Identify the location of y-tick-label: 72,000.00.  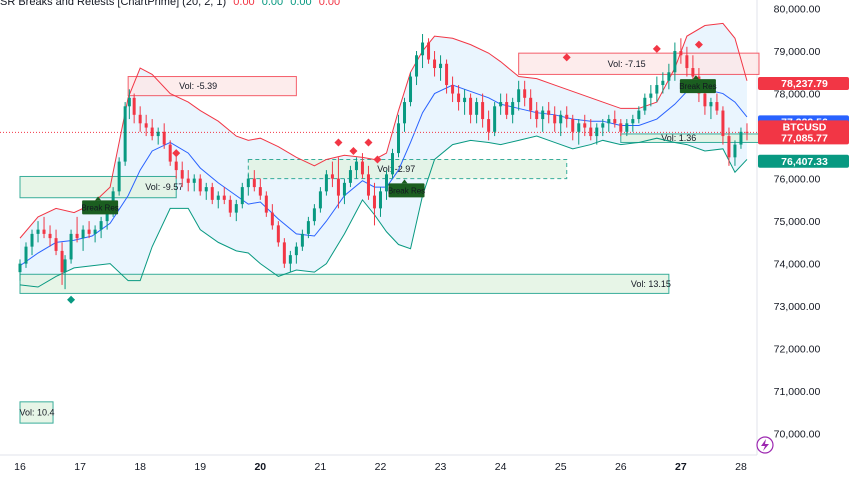
(797, 350).